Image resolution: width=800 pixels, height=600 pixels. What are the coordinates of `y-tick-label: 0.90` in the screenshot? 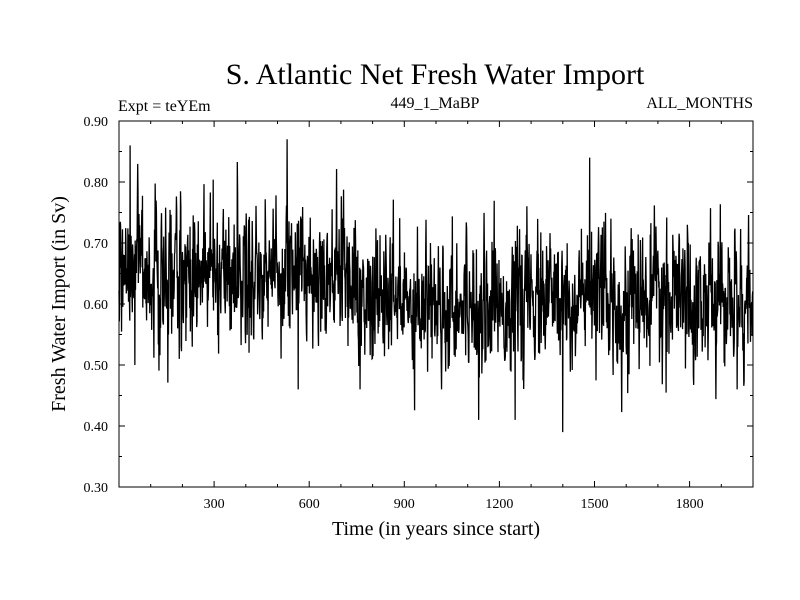 It's located at (96, 122).